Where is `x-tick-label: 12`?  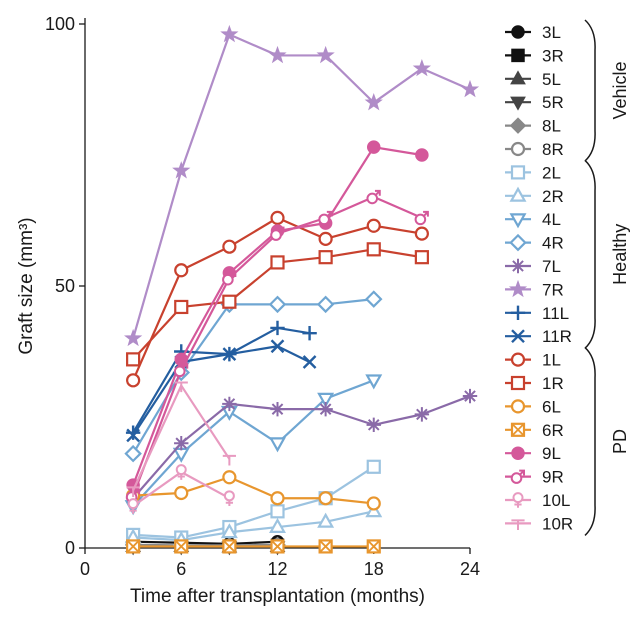 x-tick-label: 12 is located at coordinates (277, 569).